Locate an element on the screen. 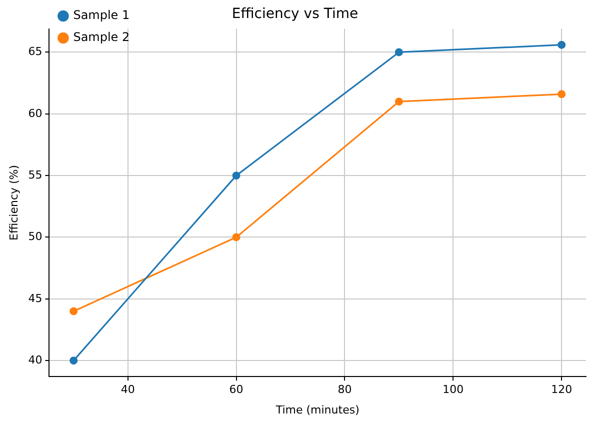 This screenshot has height=423, width=596. legend-label: Sample 2 is located at coordinates (101, 37).